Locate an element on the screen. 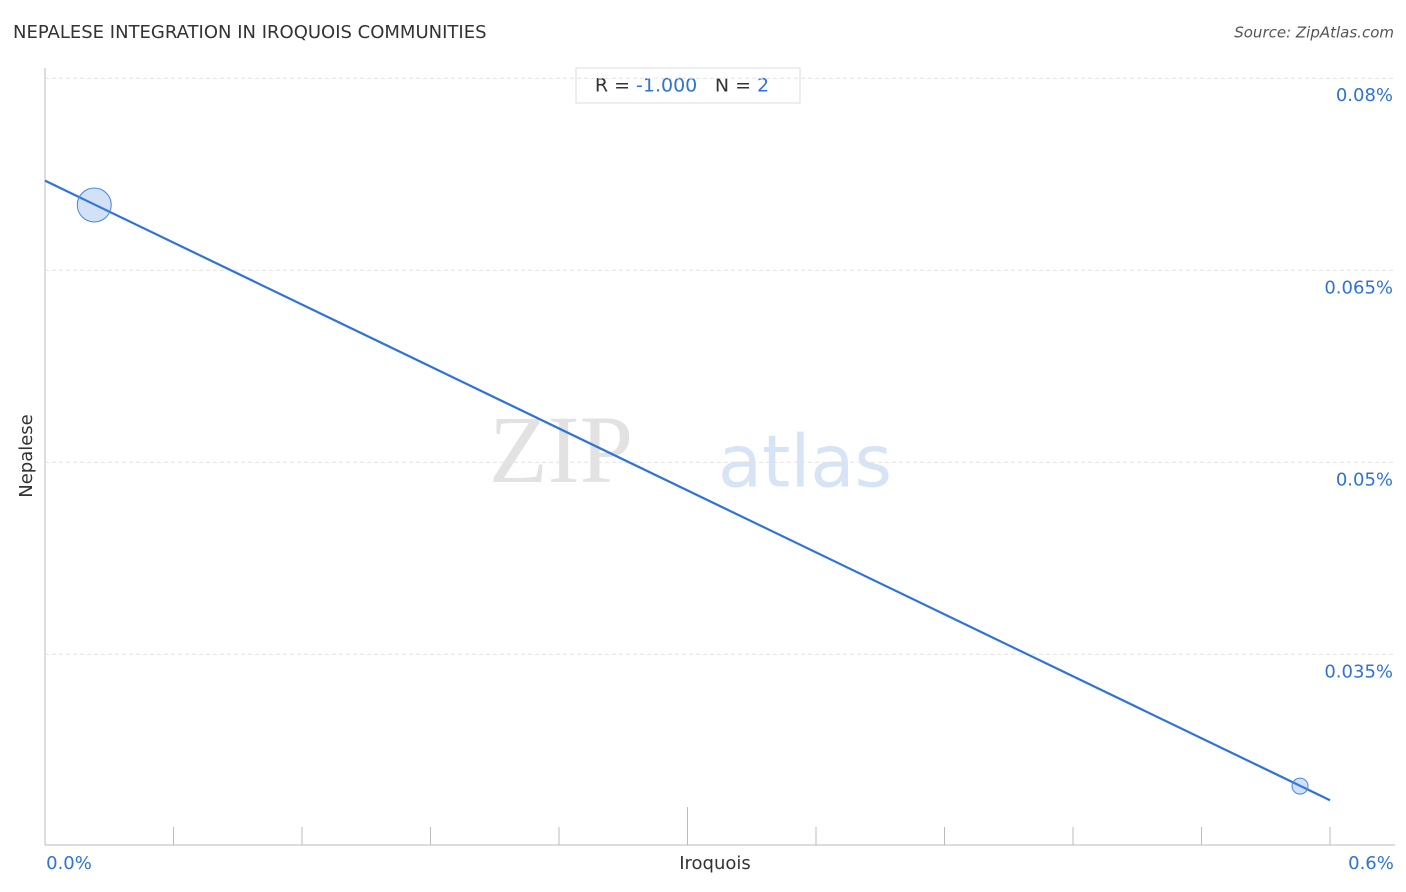  y-tick-label: 0.08% is located at coordinates (1364, 95).